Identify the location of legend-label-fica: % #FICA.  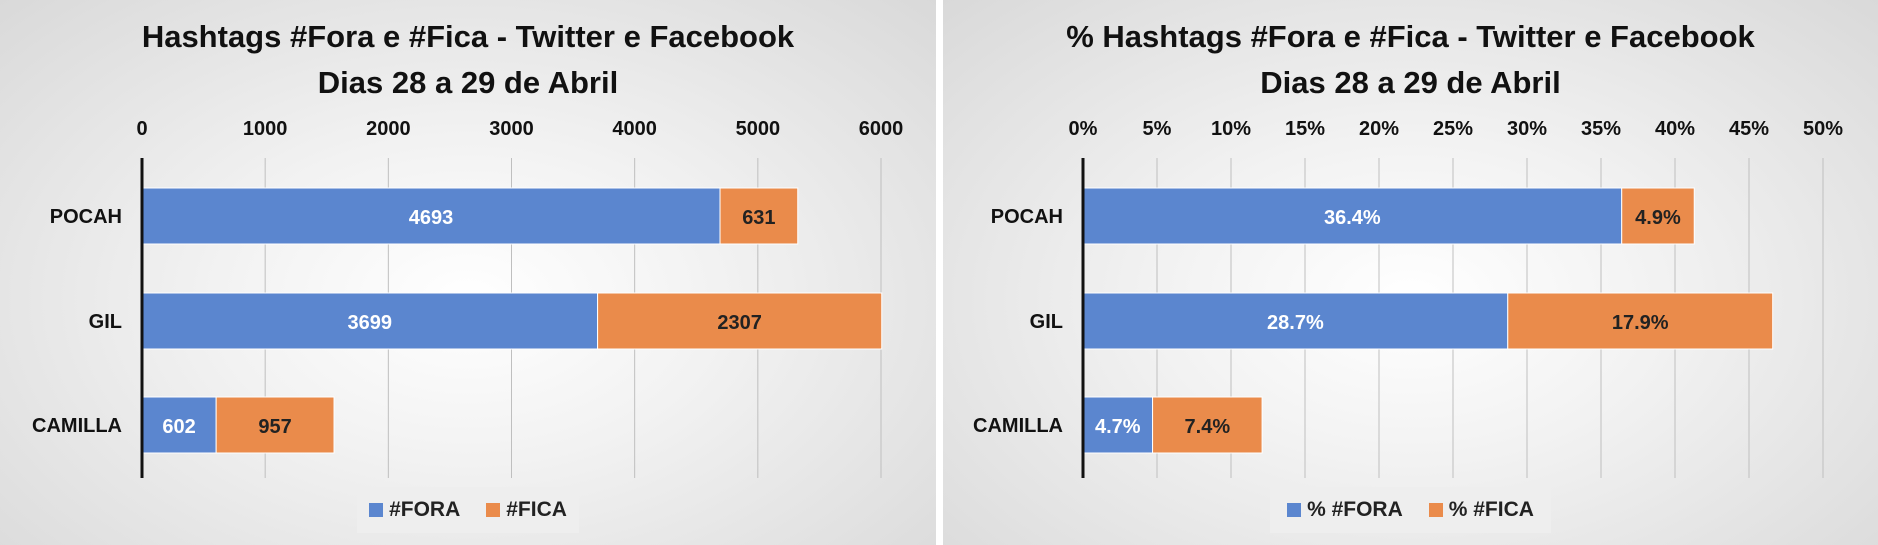
(1491, 509).